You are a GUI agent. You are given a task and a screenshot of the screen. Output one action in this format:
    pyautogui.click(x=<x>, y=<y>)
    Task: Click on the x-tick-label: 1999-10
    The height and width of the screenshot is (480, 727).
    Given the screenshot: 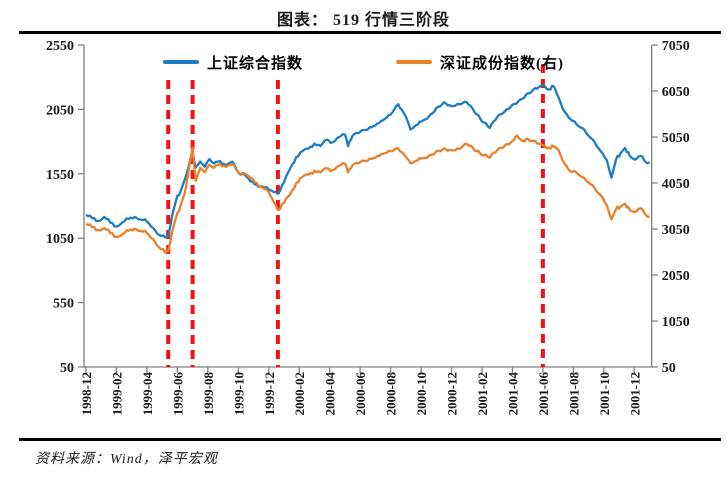 What is the action you would take?
    pyautogui.click(x=238, y=393)
    